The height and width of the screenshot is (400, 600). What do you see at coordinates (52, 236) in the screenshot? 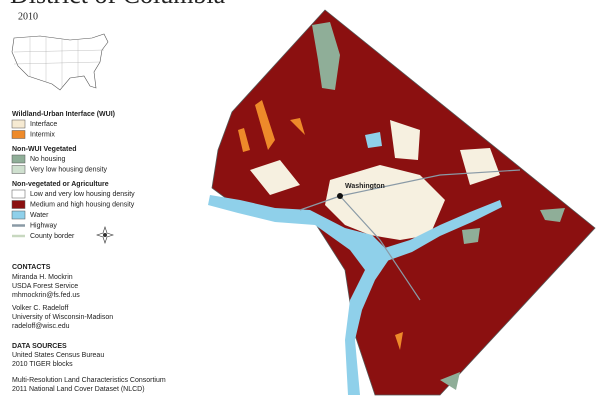
I see `legend-label: County border` at bounding box center [52, 236].